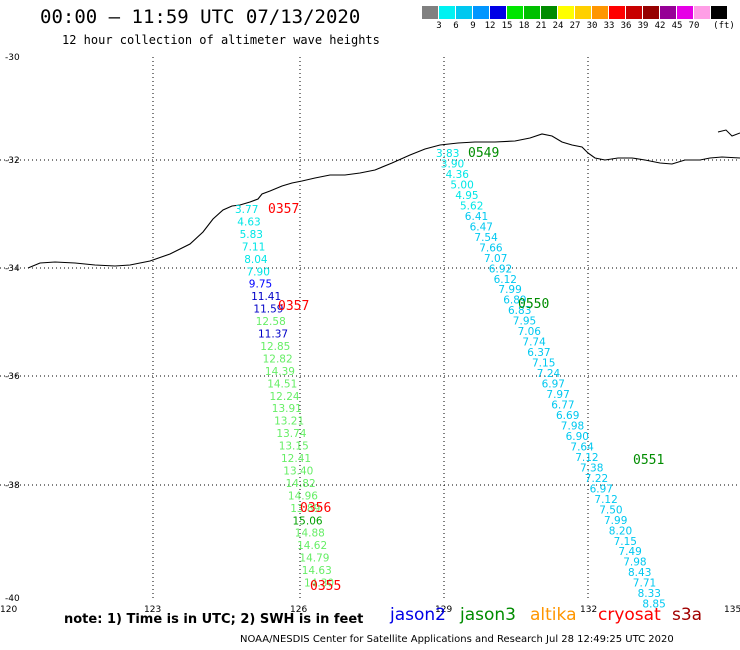 This screenshot has height=650, width=740. Describe the element at coordinates (677, 26) in the screenshot. I see `legend-label: 45` at that location.